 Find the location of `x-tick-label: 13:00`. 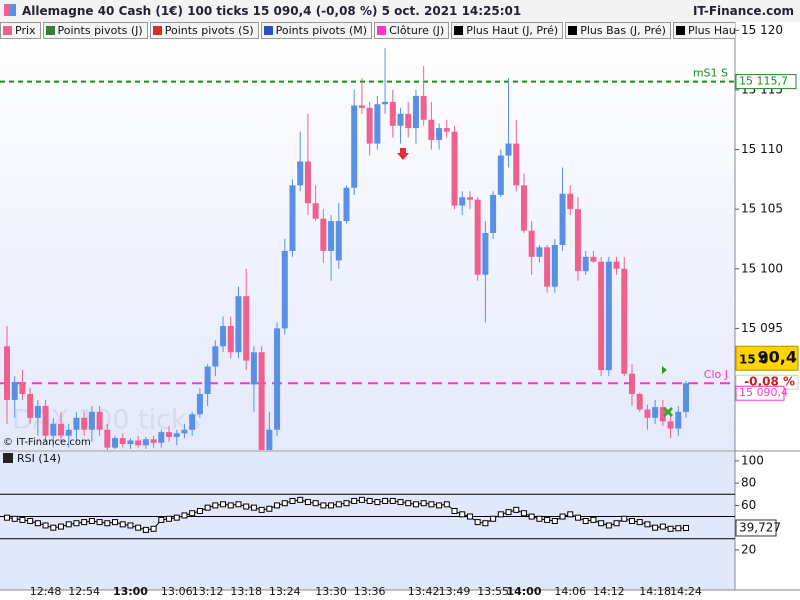

x-tick-label: 13:00 is located at coordinates (130, 591).